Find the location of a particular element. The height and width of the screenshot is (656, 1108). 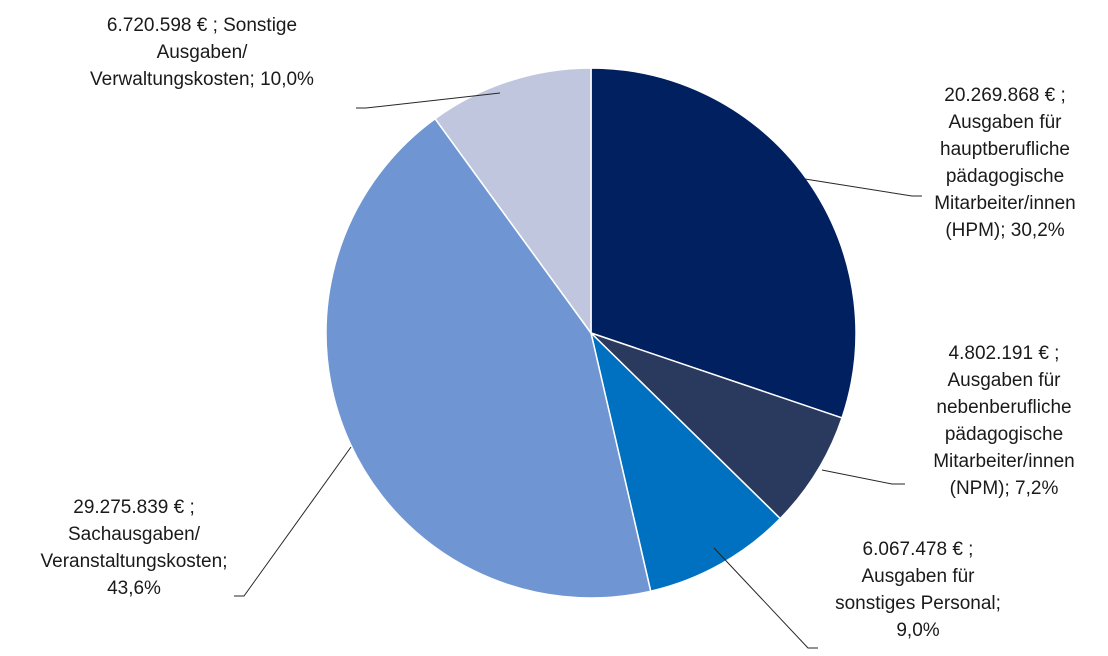

label-line: 6.720.598 € ; Sonstige is located at coordinates (202, 25).